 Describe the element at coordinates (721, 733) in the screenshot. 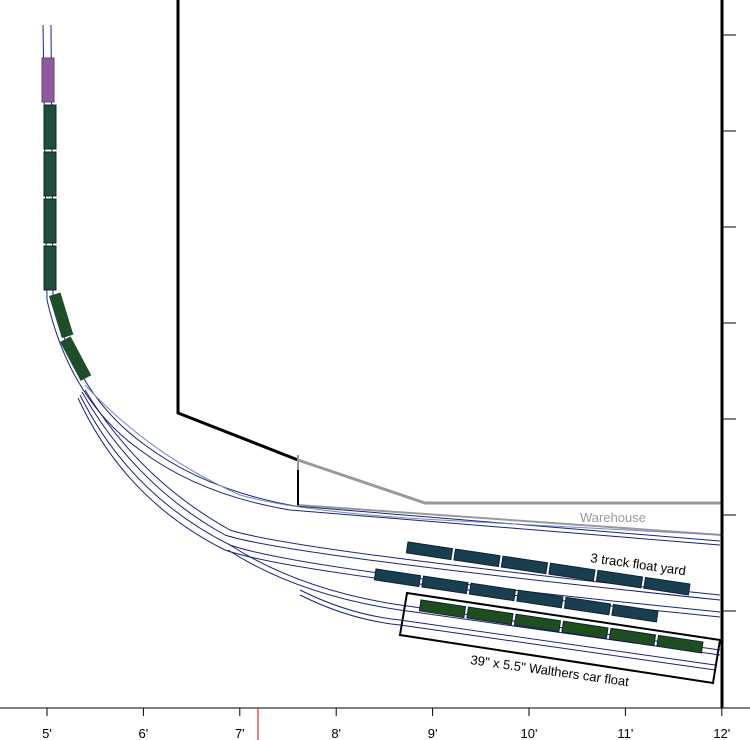

I see `ruler-label: 12'` at that location.